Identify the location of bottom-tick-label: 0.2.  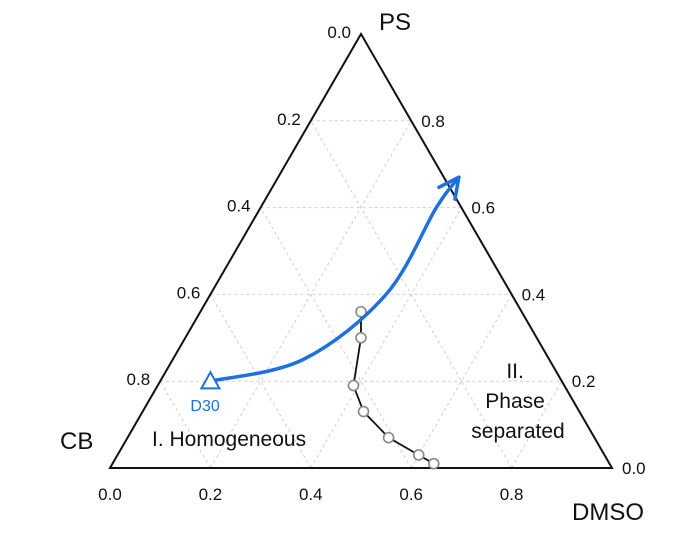
(211, 494).